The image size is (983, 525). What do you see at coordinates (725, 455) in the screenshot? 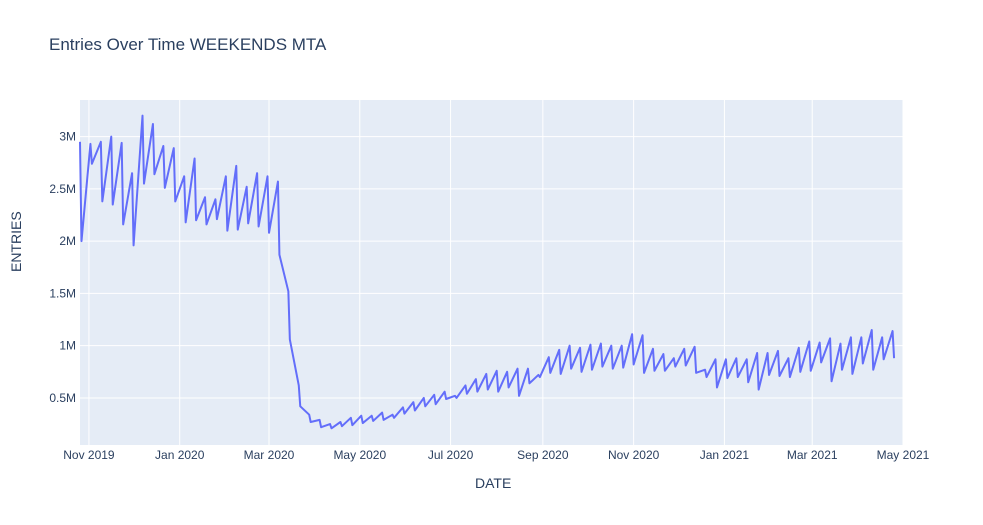
I see `x-tick-label: Jan 2021` at bounding box center [725, 455].